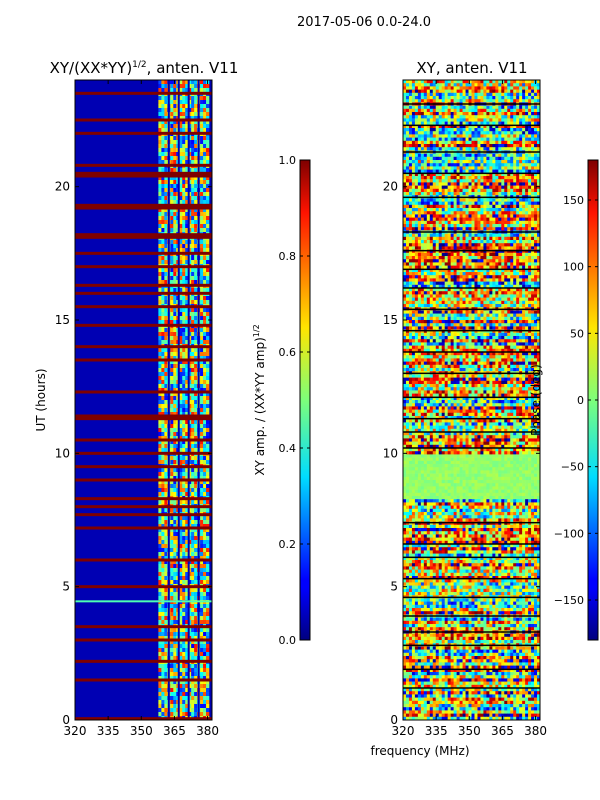  What do you see at coordinates (288, 352) in the screenshot?
I see `left-colorbar-tick-label: 0.6` at bounding box center [288, 352].